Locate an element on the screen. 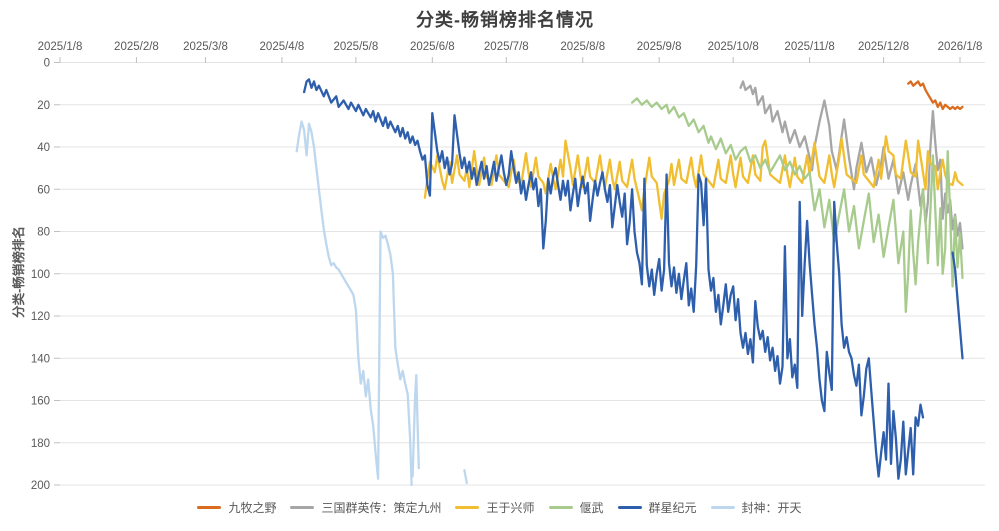  legend-label: 群星纪元 is located at coordinates (672, 508).